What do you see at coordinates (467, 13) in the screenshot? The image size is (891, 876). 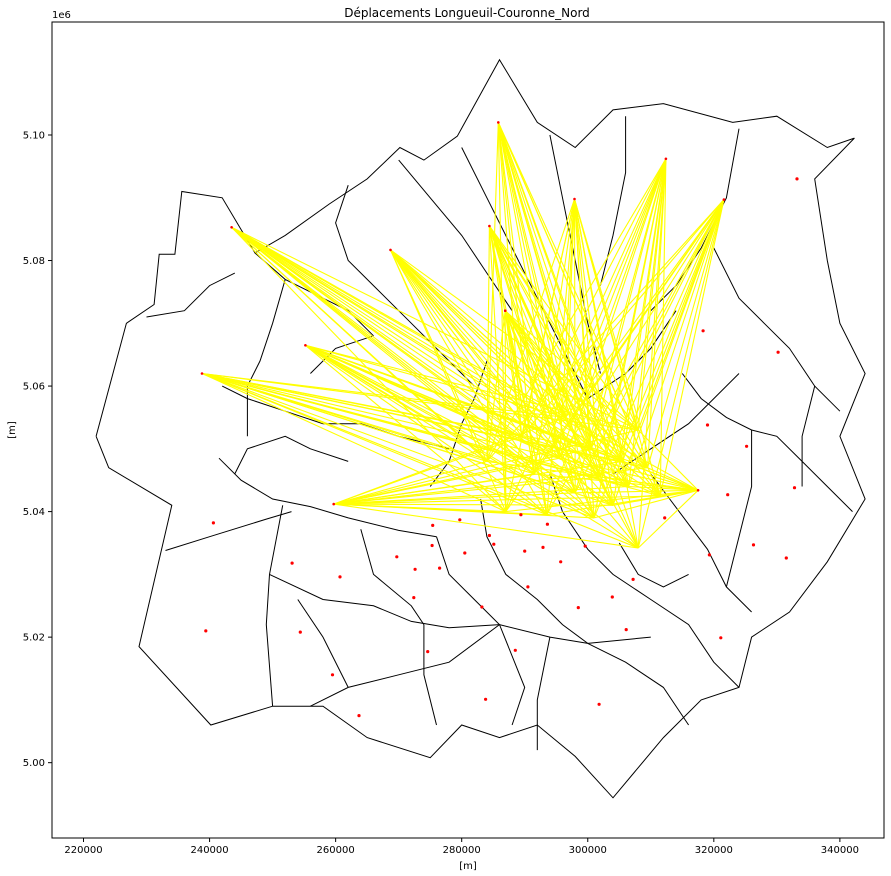 I see `chart-title: Déplacements Longueuil-Couronne_Nord` at bounding box center [467, 13].